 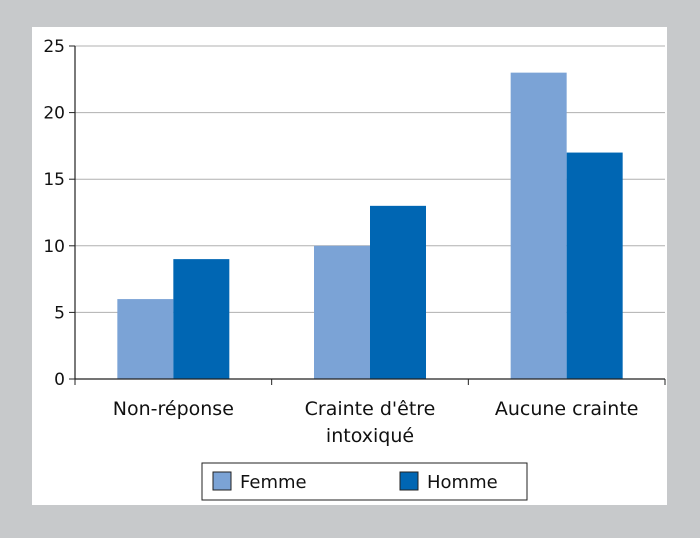 What do you see at coordinates (567, 409) in the screenshot?
I see `x-tick-label: Aucune crainte` at bounding box center [567, 409].